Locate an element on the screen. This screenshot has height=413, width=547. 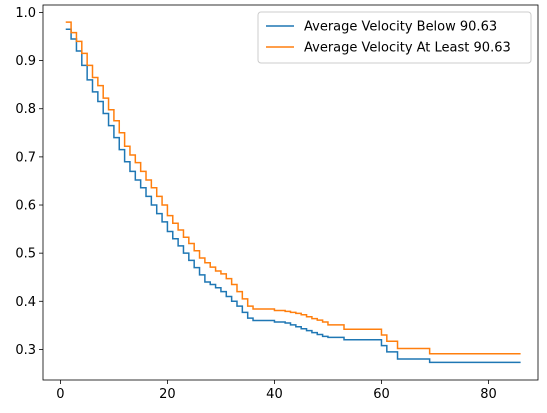
x-axis: 0 20 40 60 80 is located at coordinates (276, 391).